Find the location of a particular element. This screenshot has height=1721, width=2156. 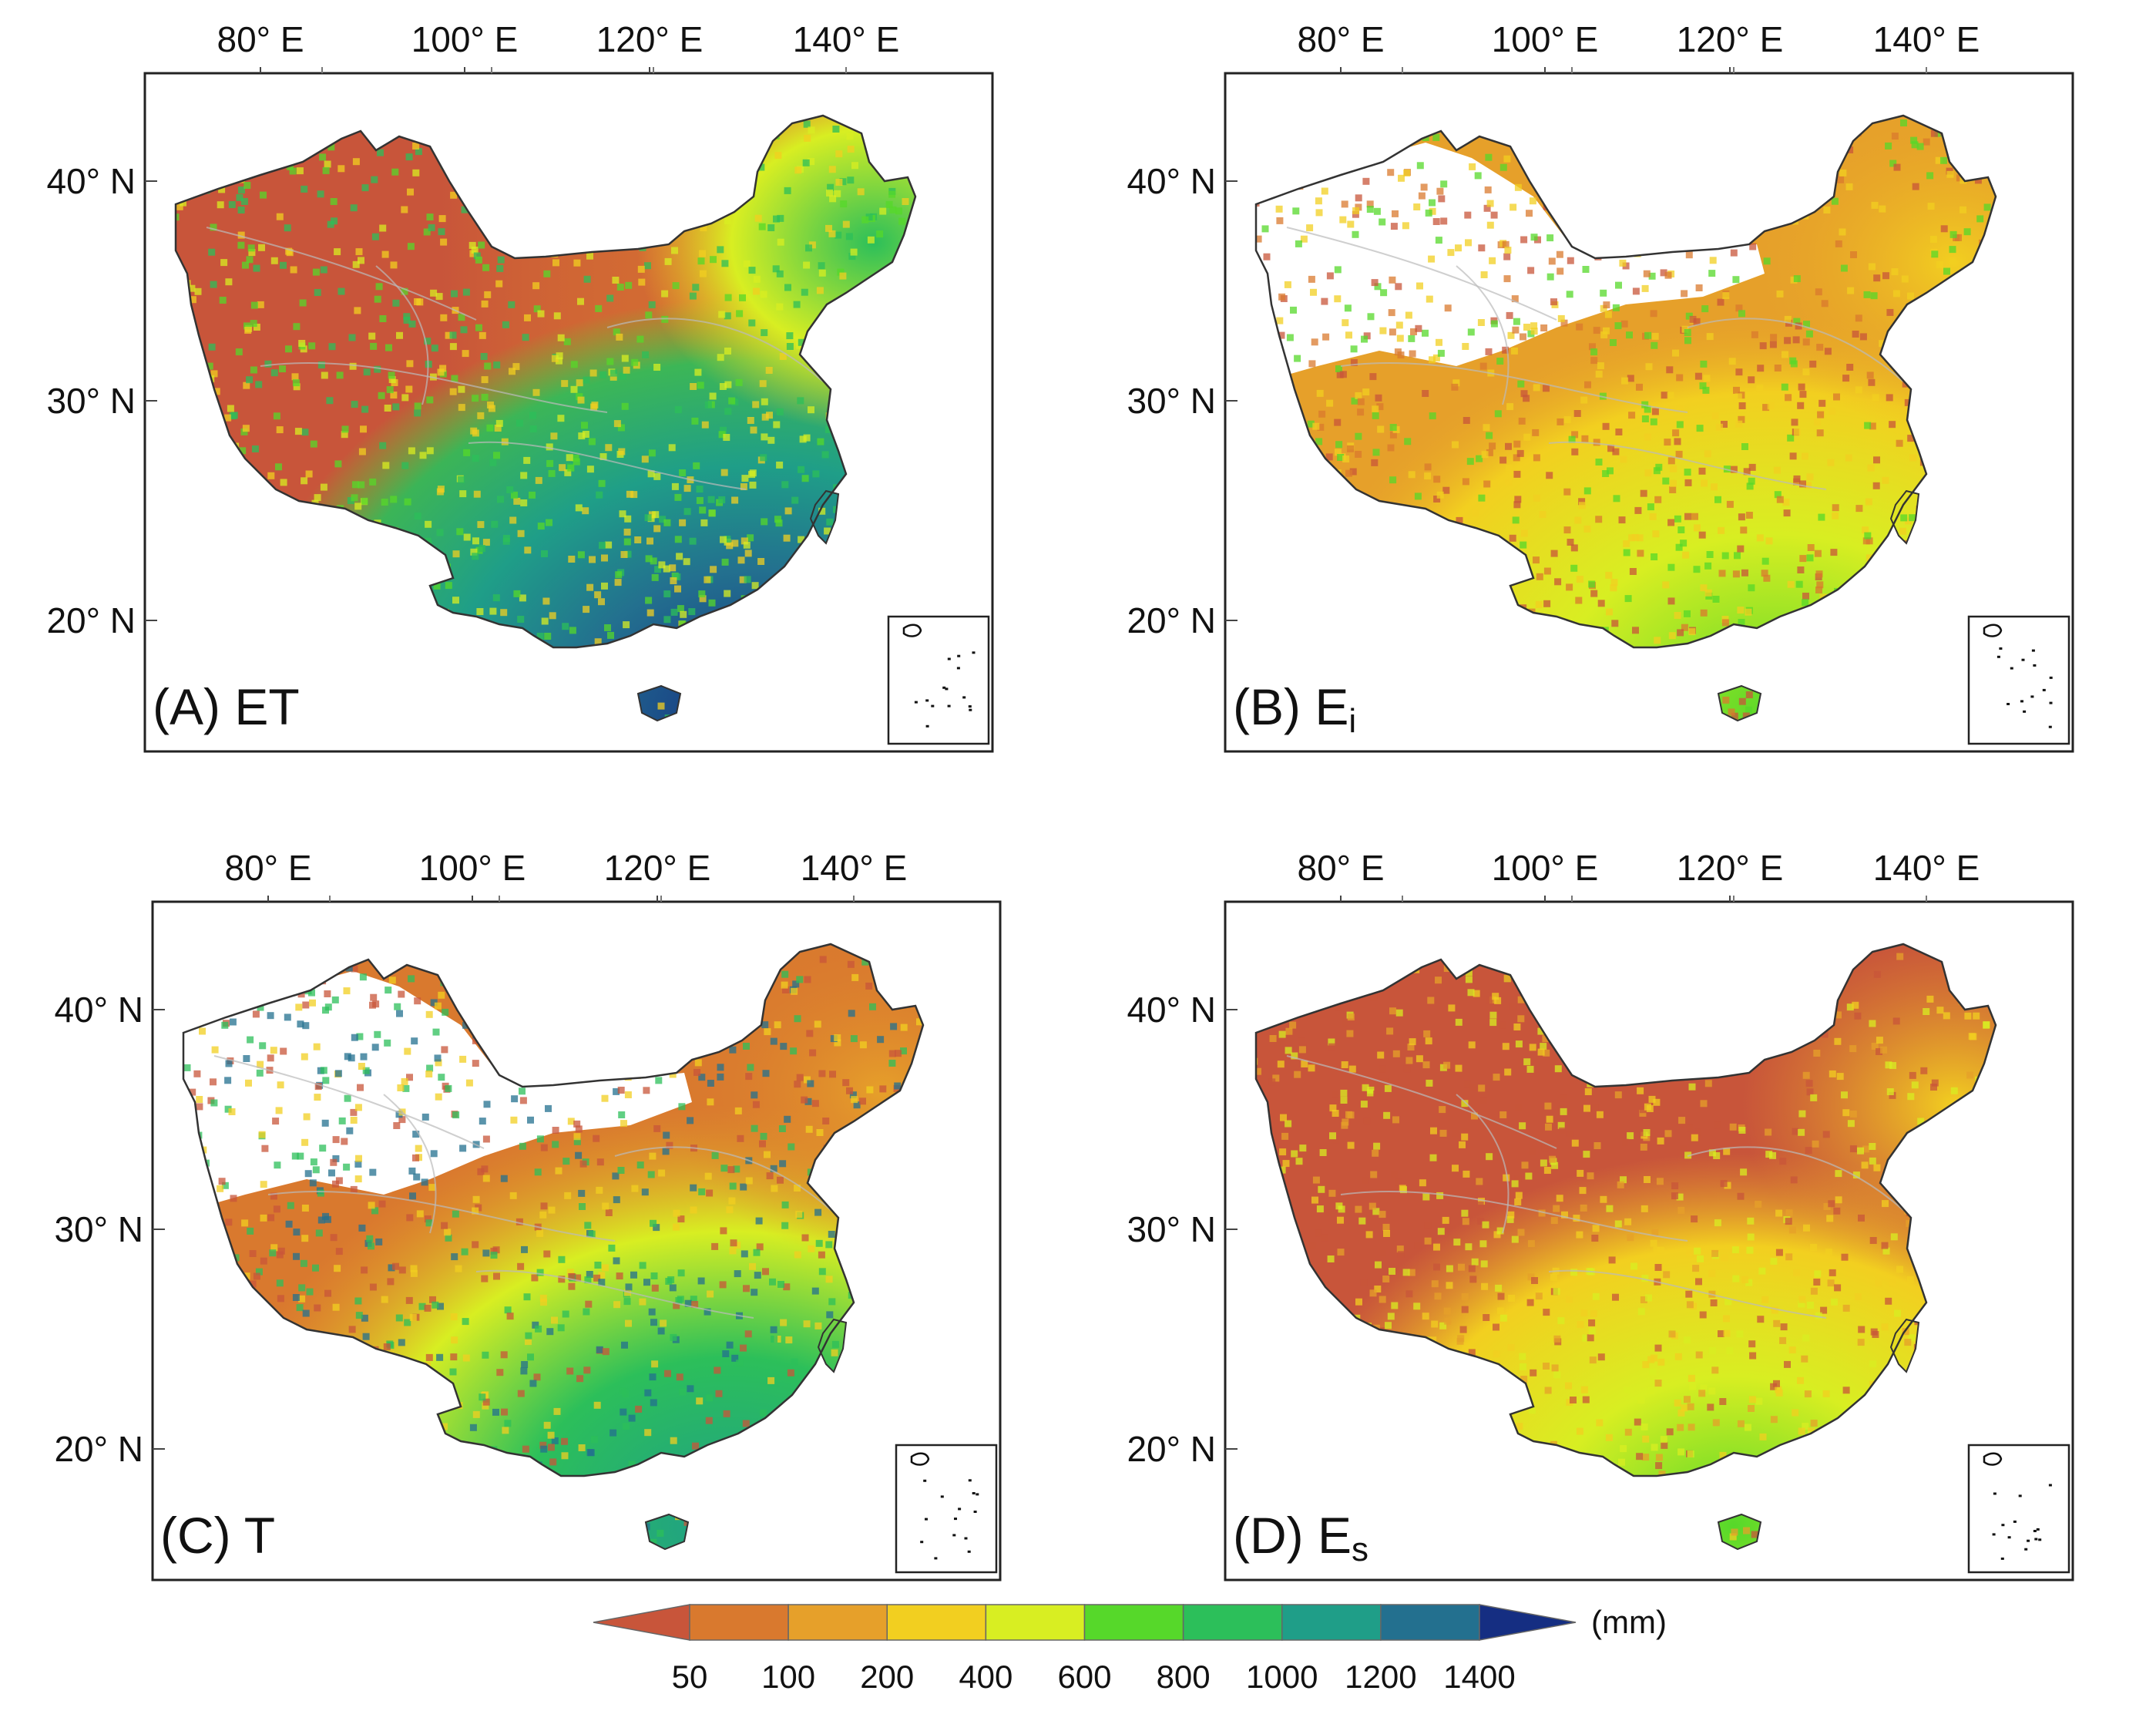

panel-label: (A) ET is located at coordinates (226, 706).